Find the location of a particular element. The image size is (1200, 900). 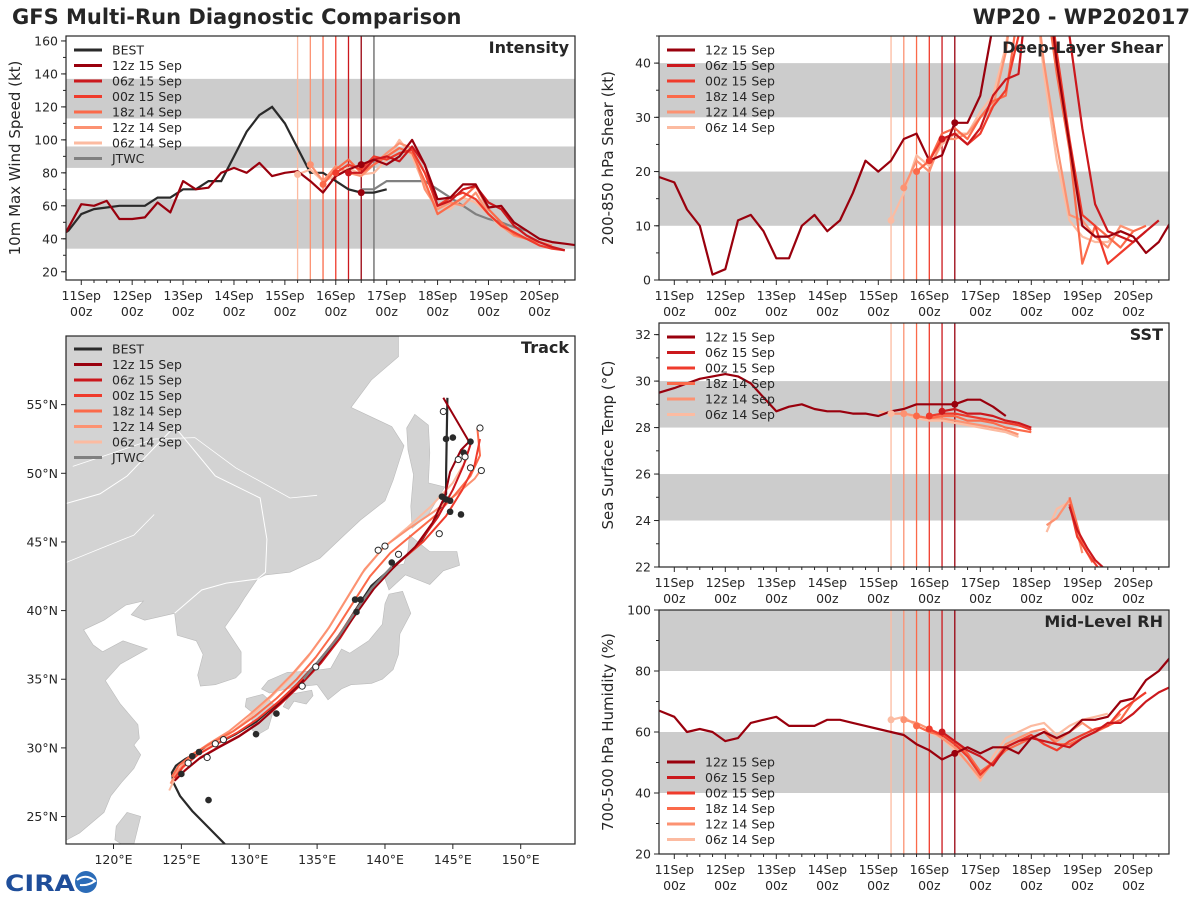

track-ytick-label: 30°N is located at coordinates (42, 747).